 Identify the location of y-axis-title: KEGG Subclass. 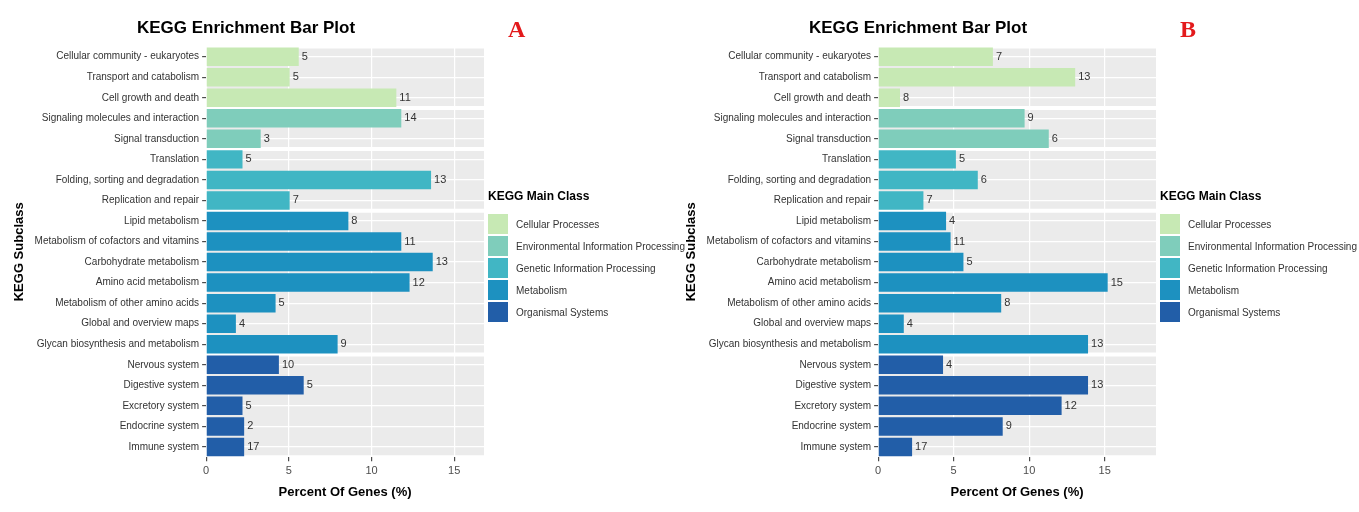
(19, 252).